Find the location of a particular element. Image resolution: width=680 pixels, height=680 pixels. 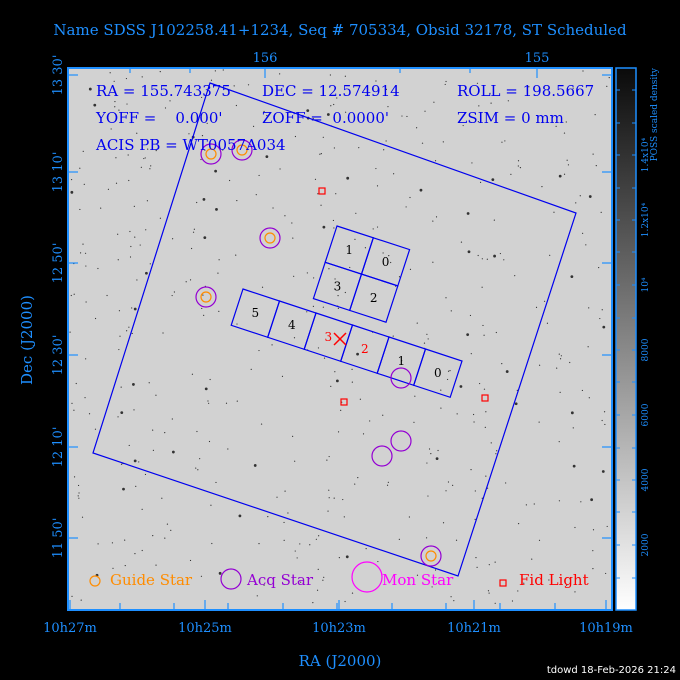

legend-fid: Fid Light is located at coordinates (554, 580).